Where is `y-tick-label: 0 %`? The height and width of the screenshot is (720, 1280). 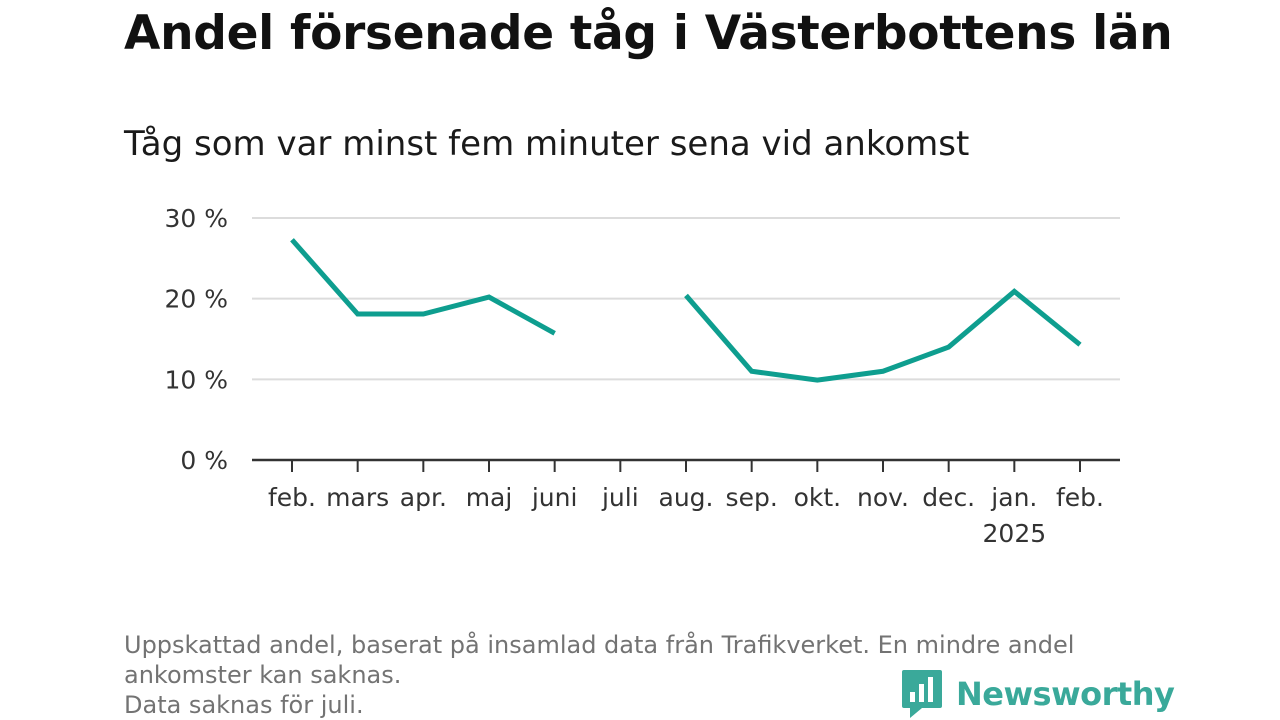 y-tick-label: 0 % is located at coordinates (204, 460).